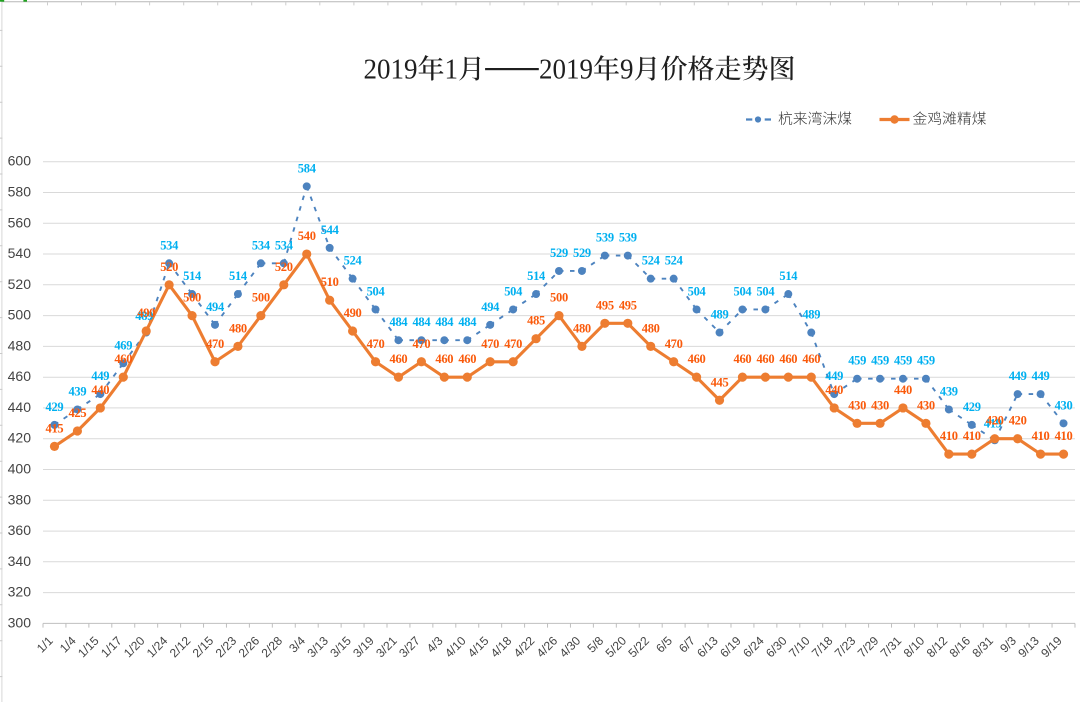 The height and width of the screenshot is (702, 1080). What do you see at coordinates (330, 282) in the screenshot?
I see `svg-text: 510` at bounding box center [330, 282].